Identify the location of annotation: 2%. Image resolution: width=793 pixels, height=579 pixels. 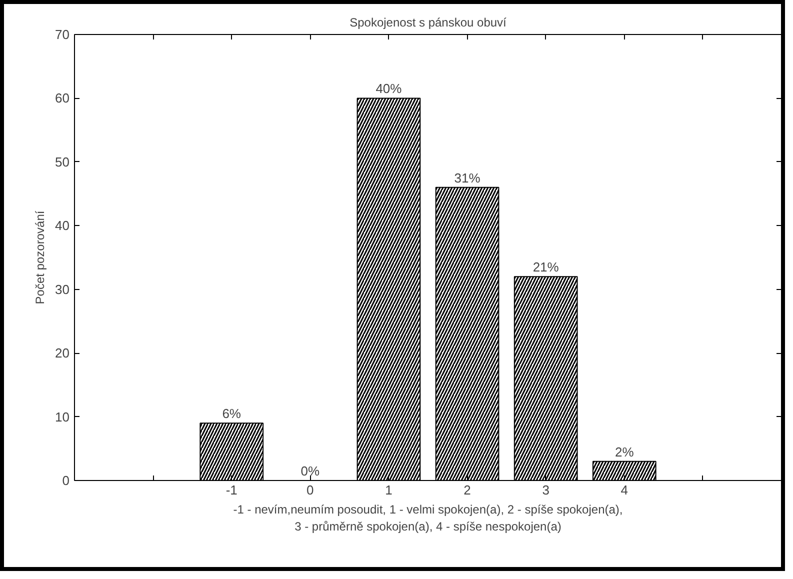
(624, 452).